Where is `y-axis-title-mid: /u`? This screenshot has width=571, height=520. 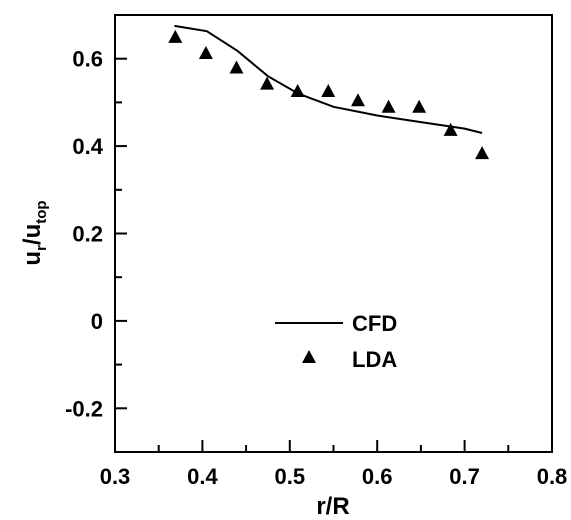
y-axis-title-mid: /u is located at coordinates (32, 234).